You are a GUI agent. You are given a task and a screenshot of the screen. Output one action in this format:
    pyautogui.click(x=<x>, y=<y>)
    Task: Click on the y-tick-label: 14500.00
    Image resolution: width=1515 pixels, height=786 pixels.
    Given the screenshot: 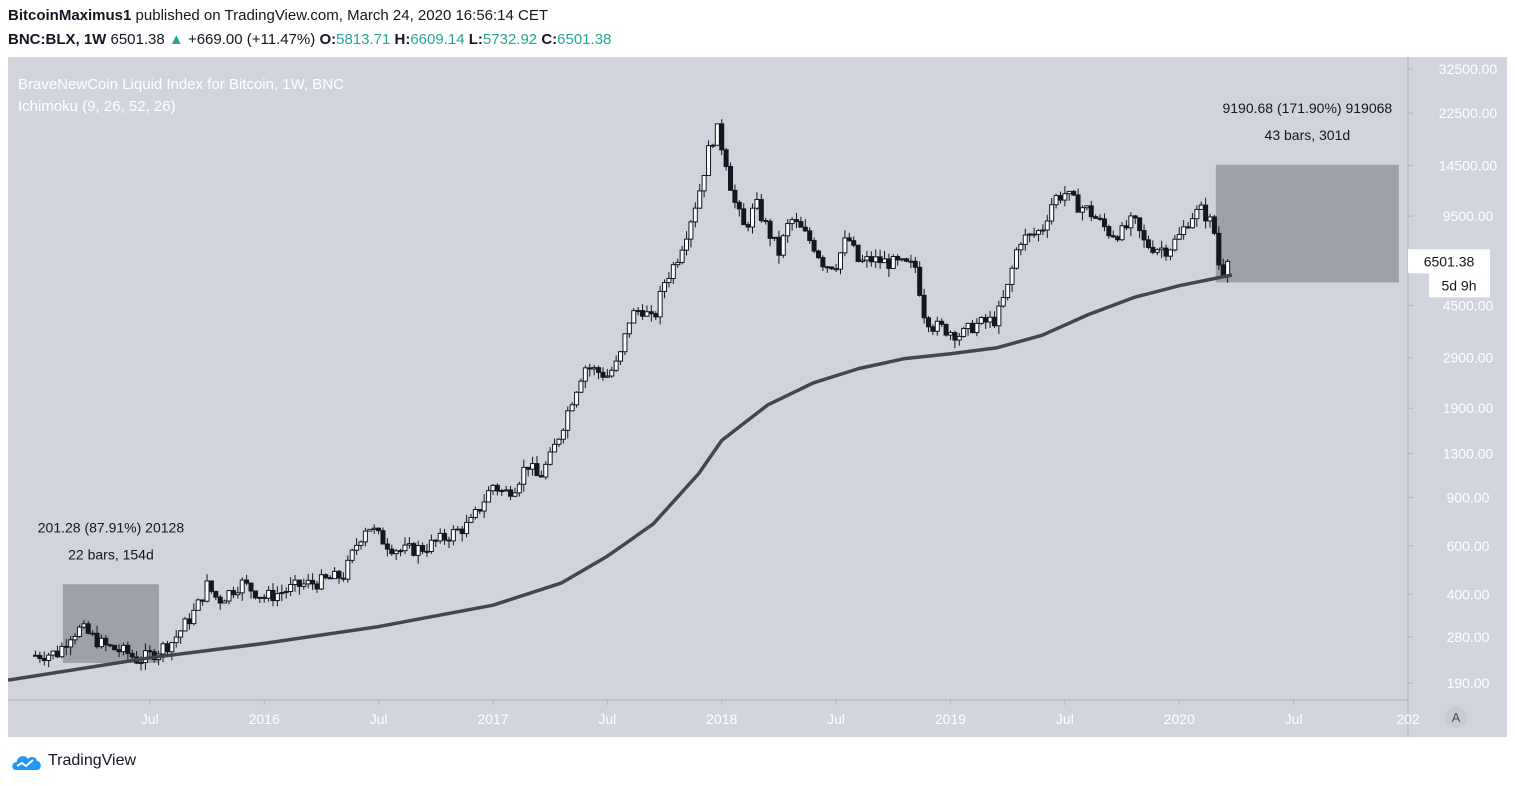 What is the action you would take?
    pyautogui.click(x=1468, y=166)
    